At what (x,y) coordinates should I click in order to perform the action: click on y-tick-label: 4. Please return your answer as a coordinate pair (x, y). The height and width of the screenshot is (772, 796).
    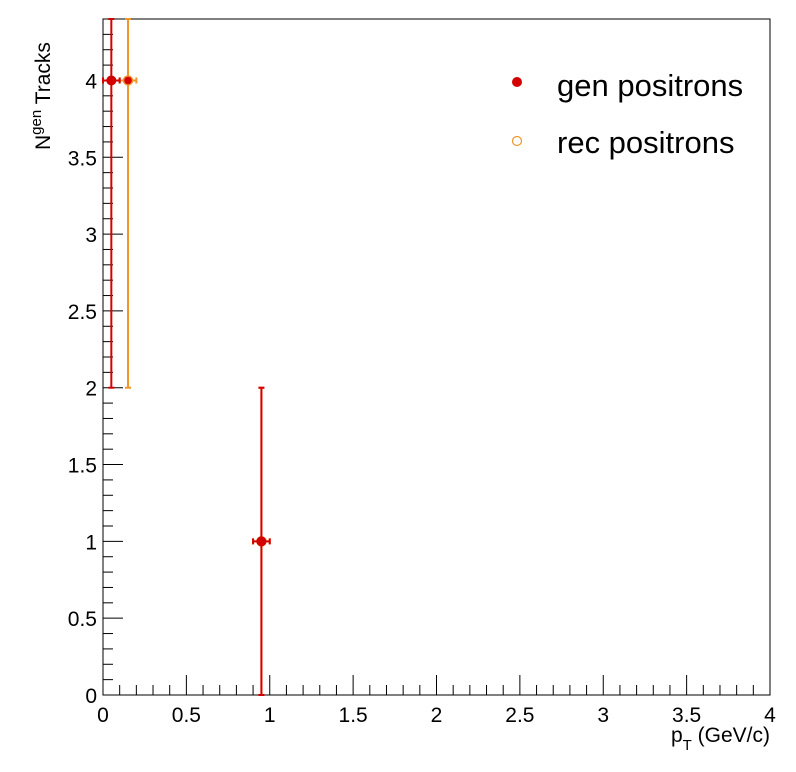
    Looking at the image, I should click on (91, 81).